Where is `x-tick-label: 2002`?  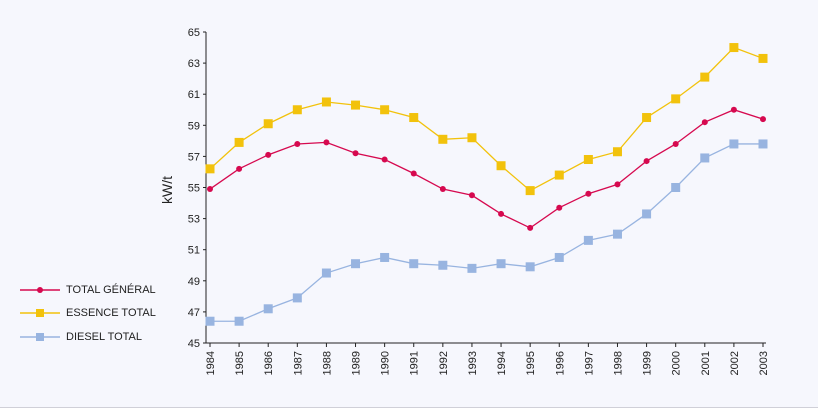 x-tick-label: 2002 is located at coordinates (735, 363).